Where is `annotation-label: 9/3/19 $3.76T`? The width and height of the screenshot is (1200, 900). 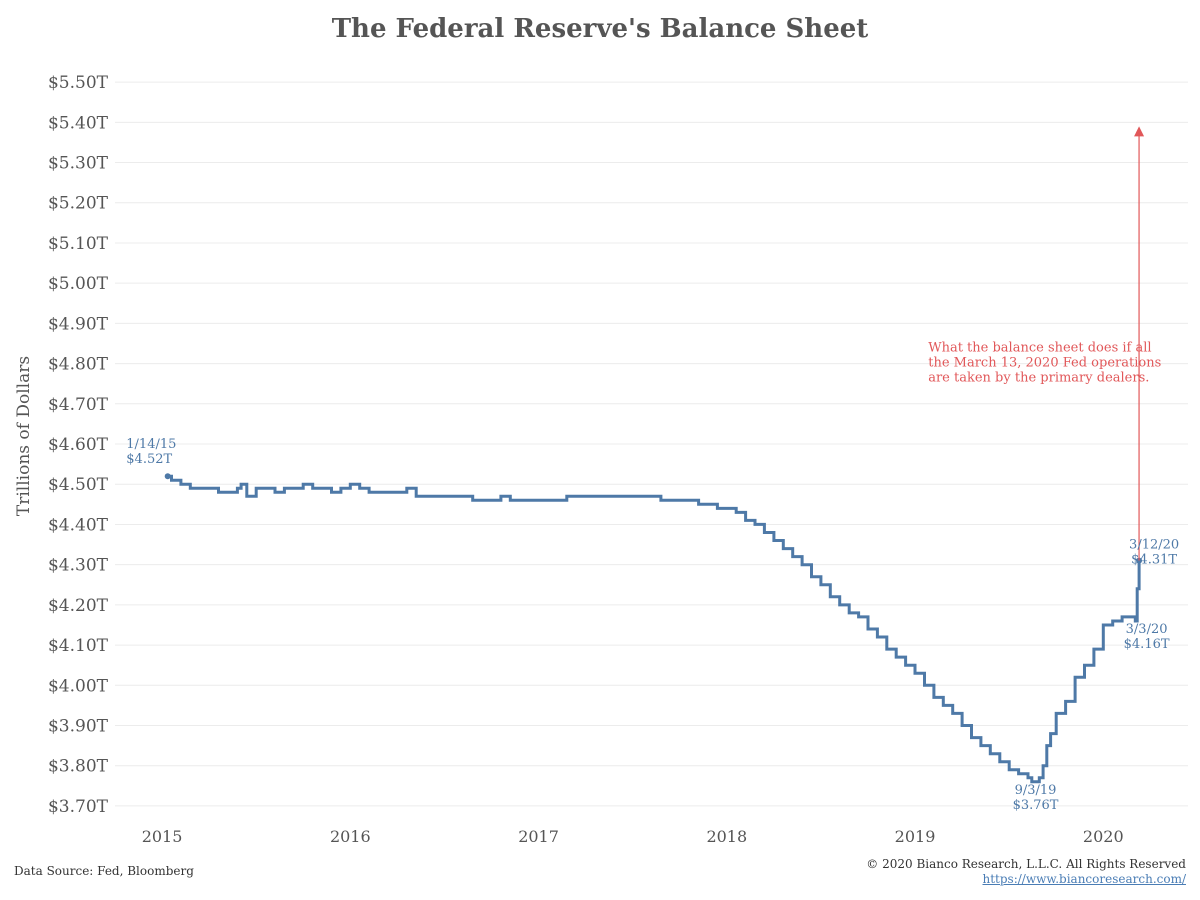
annotation-label: 9/3/19 $3.76T is located at coordinates (1036, 798).